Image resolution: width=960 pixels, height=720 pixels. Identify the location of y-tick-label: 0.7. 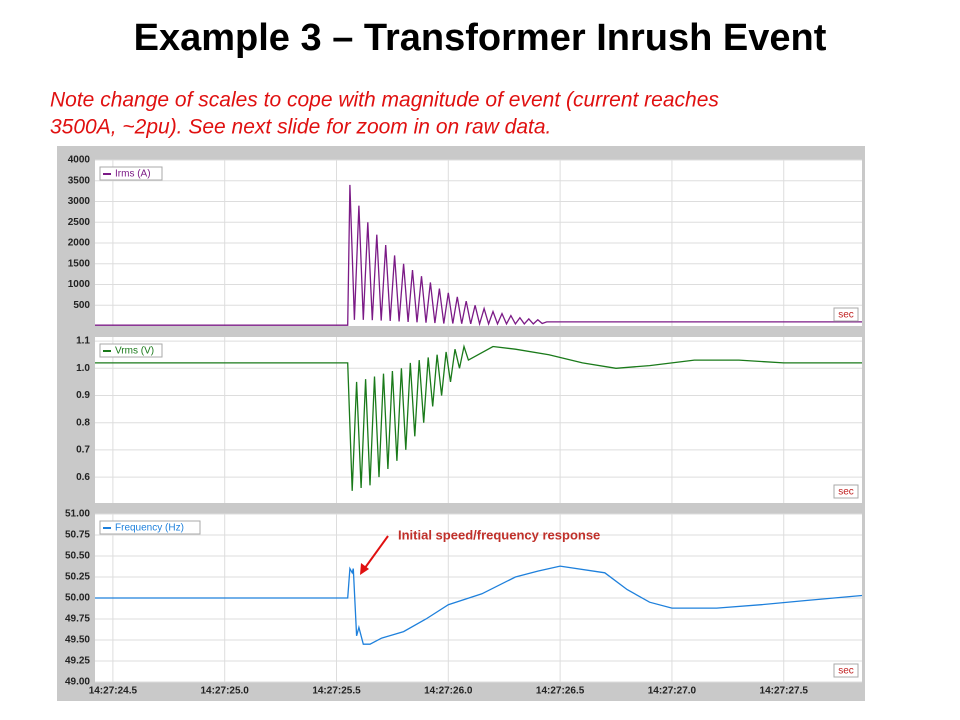
(83, 450).